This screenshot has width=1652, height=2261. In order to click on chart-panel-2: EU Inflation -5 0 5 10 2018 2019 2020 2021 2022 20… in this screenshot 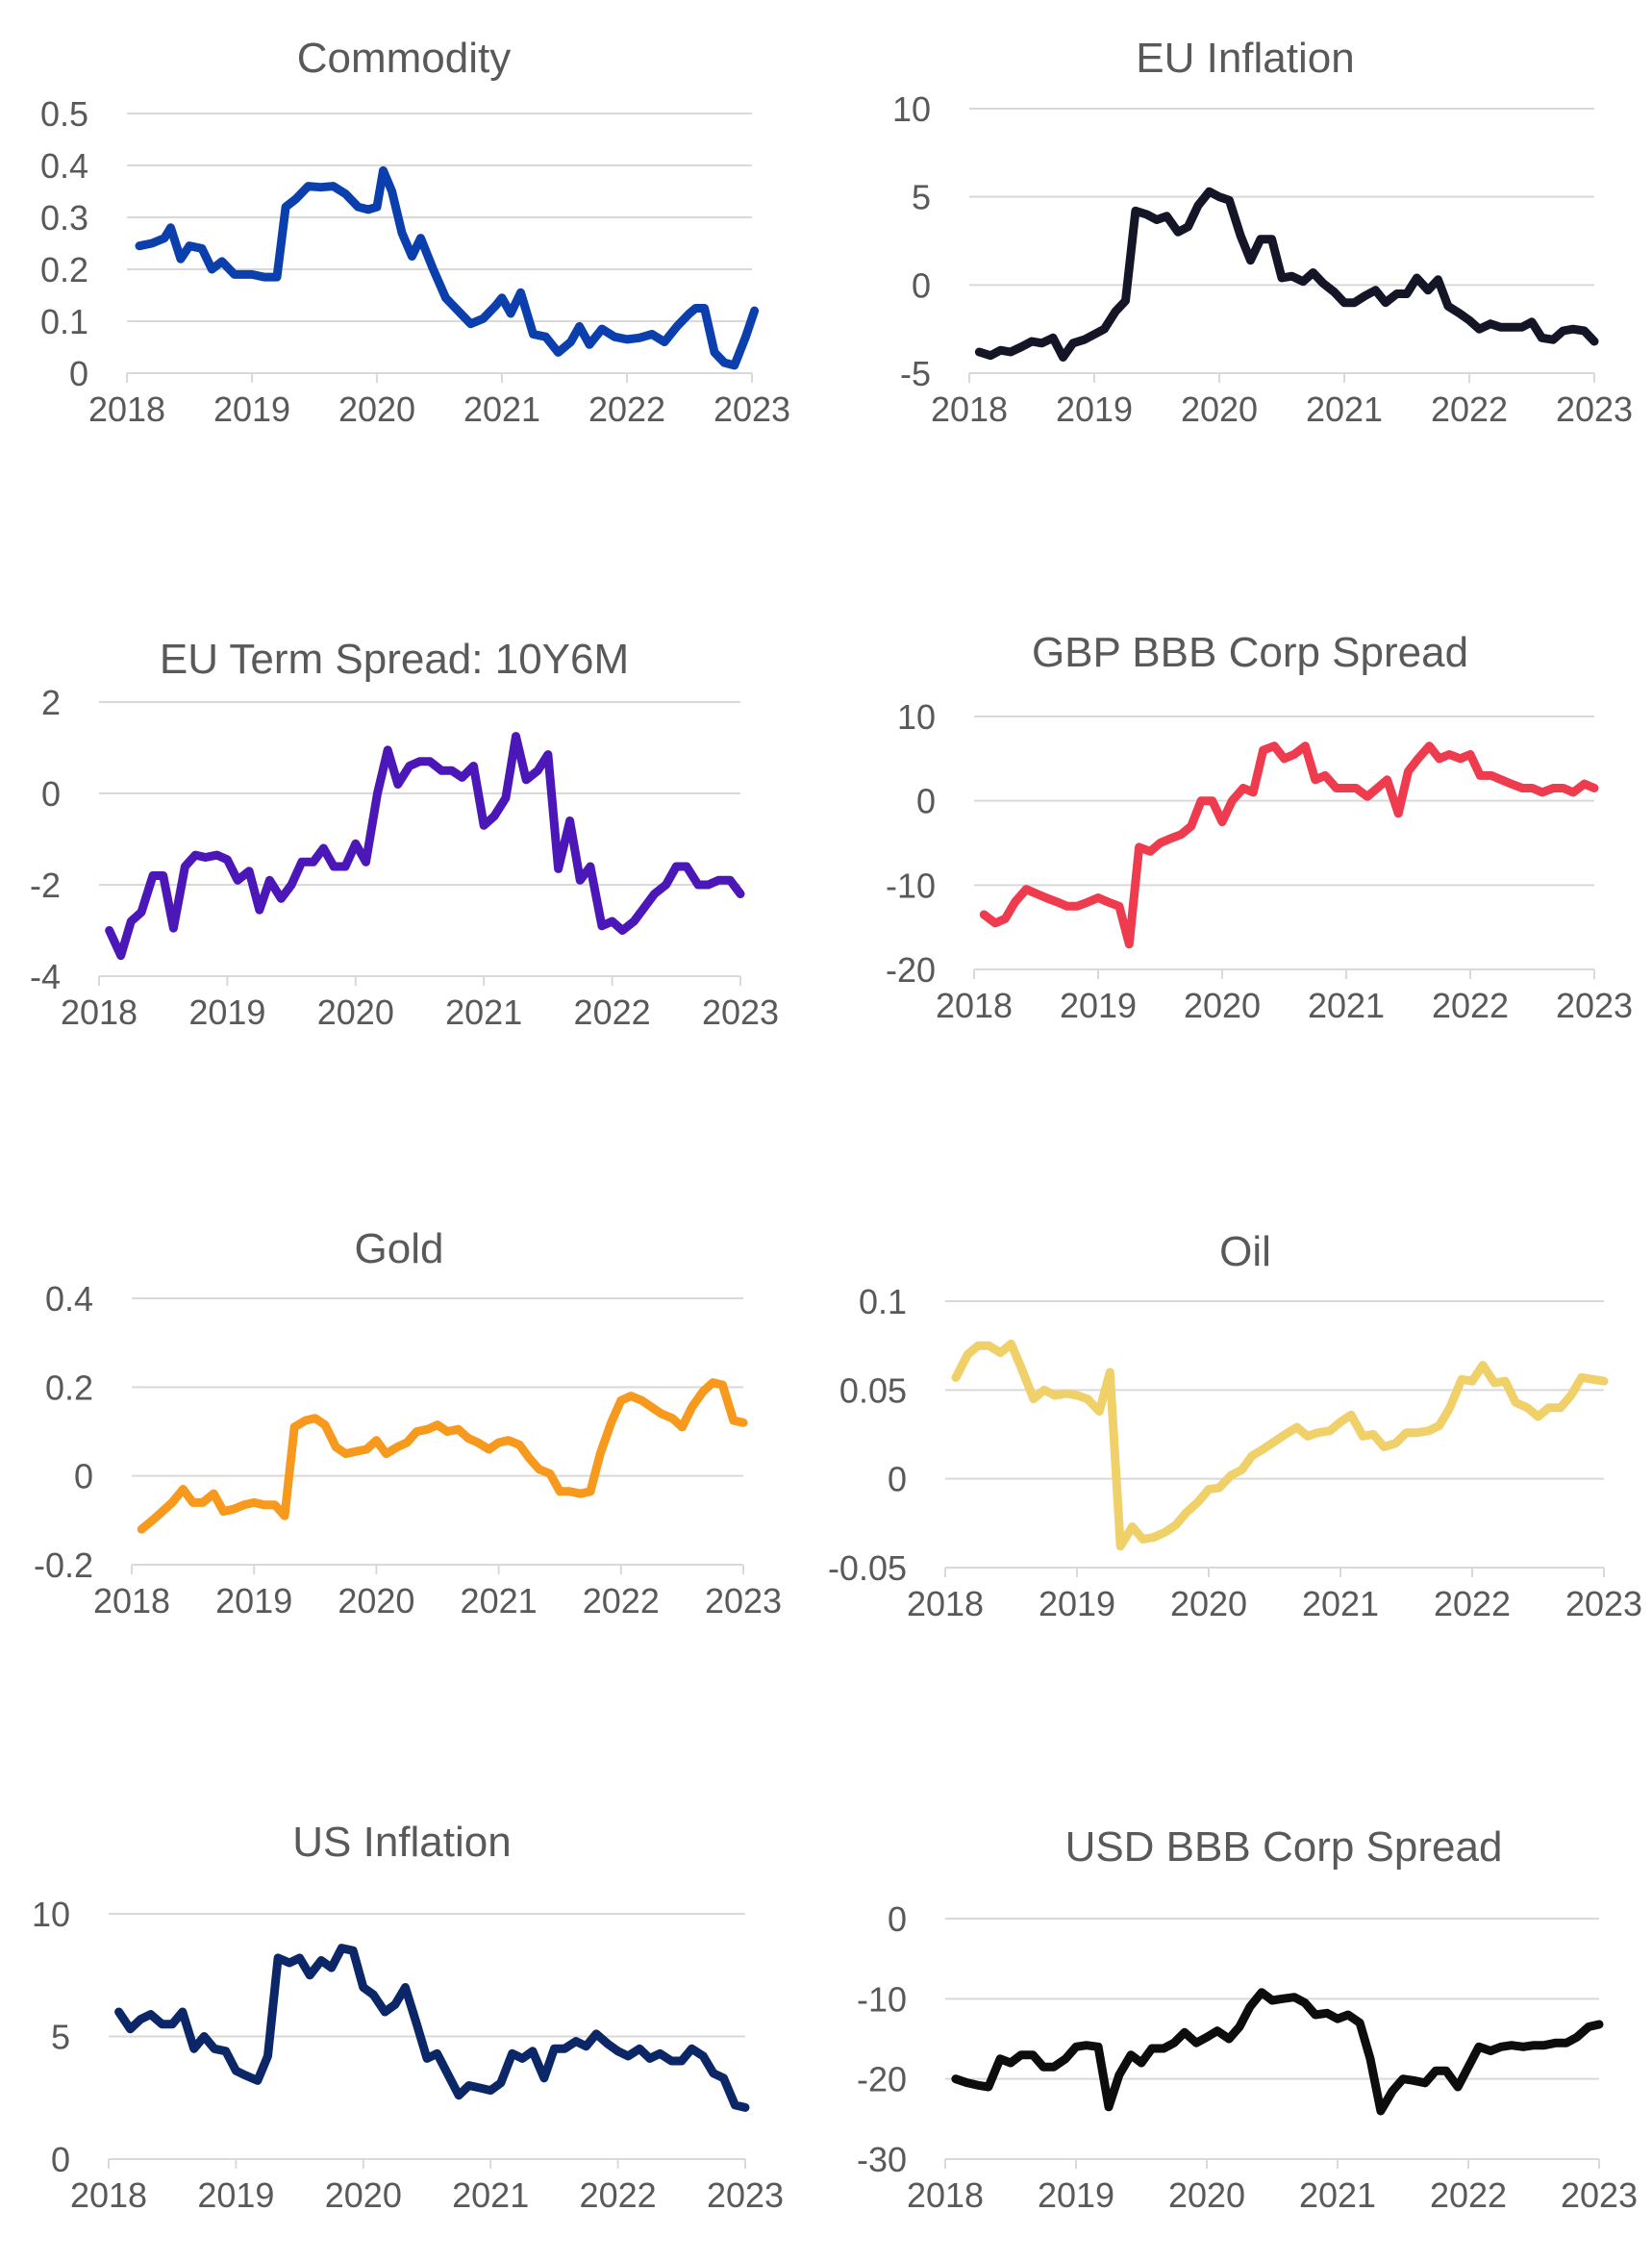, I will do `click(1262, 232)`.